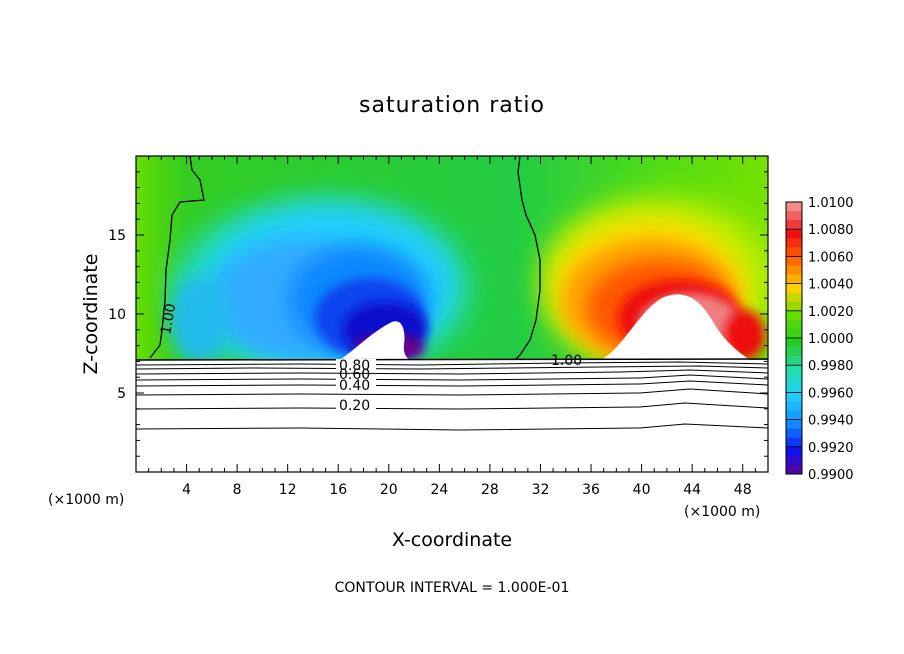  Describe the element at coordinates (541, 490) in the screenshot. I see `x-tick-label: 32` at that location.